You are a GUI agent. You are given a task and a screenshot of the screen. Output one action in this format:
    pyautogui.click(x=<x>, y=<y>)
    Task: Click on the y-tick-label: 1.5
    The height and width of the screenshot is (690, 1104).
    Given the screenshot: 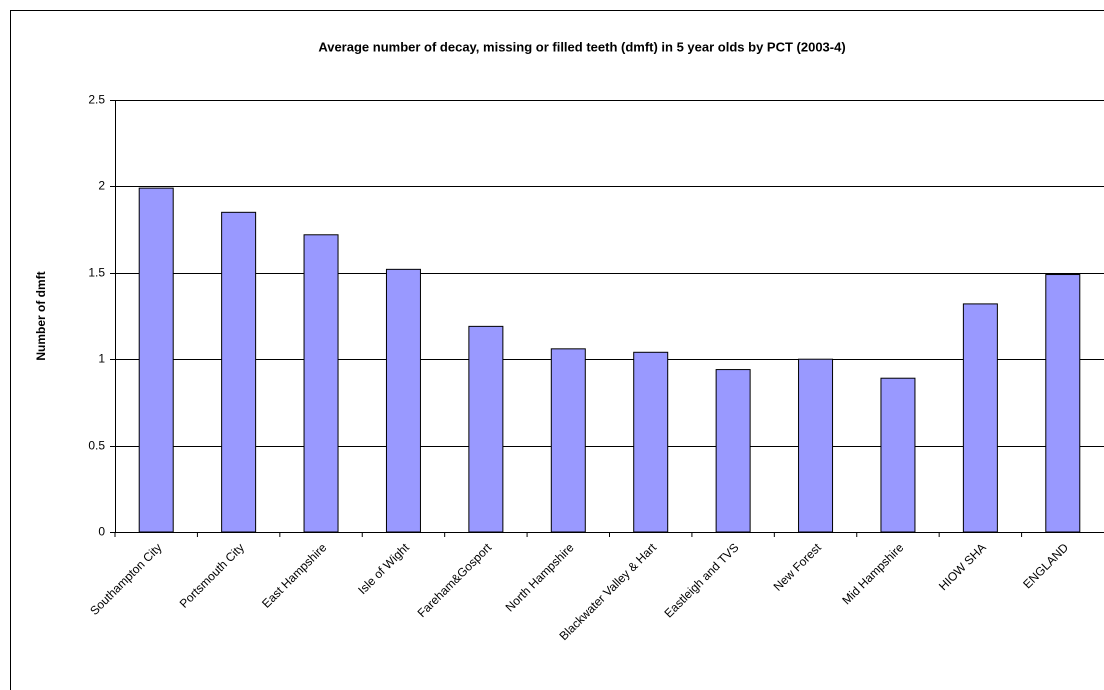 What is the action you would take?
    pyautogui.click(x=96, y=273)
    